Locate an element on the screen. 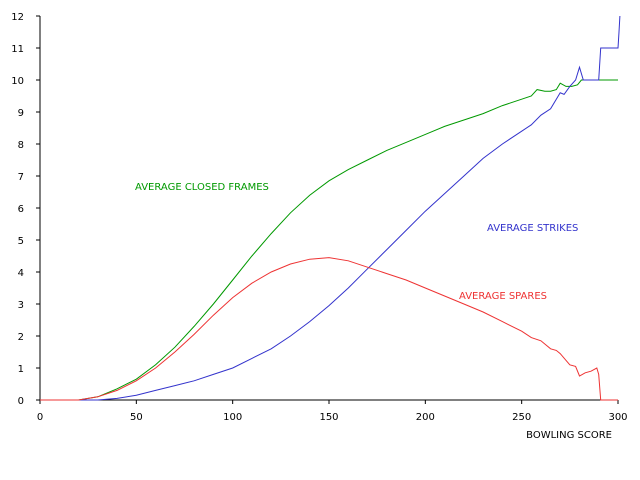  y-tick-label: 6 is located at coordinates (21, 209).